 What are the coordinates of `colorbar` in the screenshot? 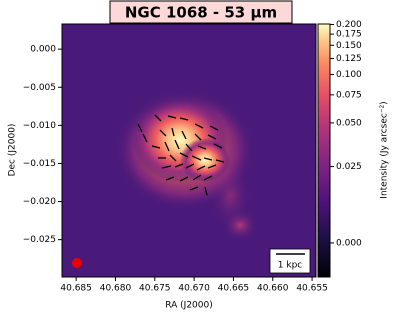 It's located at (324, 150).